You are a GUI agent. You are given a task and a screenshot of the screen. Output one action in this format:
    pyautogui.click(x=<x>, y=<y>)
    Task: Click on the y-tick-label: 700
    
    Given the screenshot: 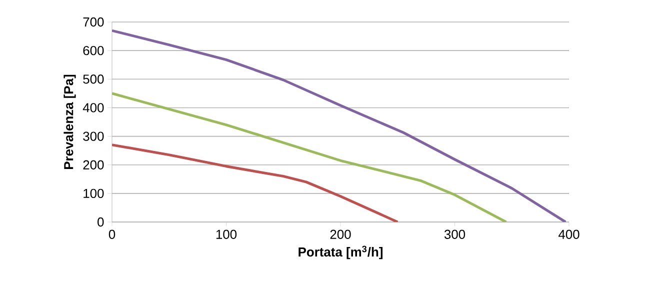 What is the action you would take?
    pyautogui.click(x=93, y=22)
    